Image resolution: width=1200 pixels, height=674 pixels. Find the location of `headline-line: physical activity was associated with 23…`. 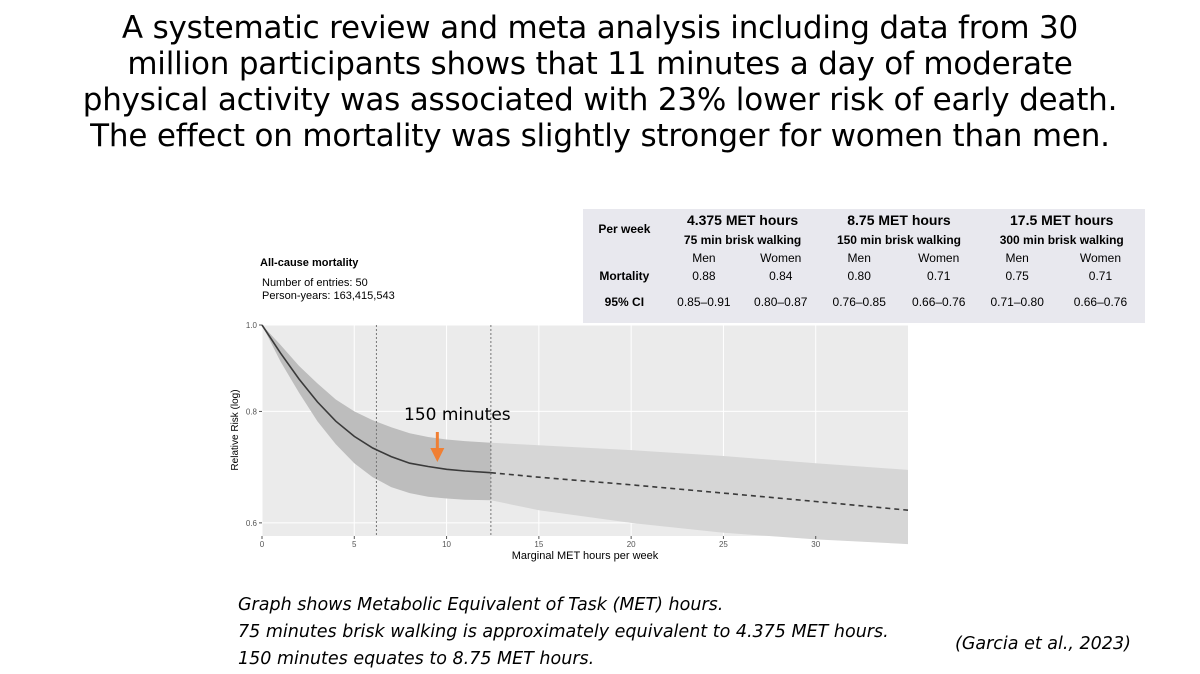

headline-line: physical activity was associated with 23… is located at coordinates (600, 100).